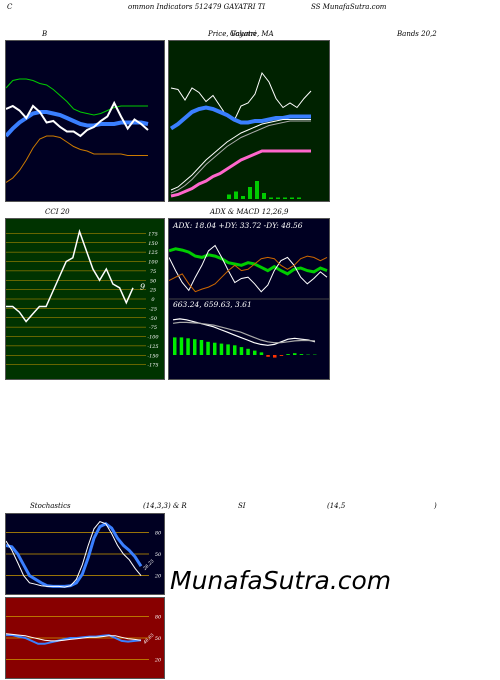 The height and width of the screenshot is (680, 500). What do you see at coordinates (336, 506) in the screenshot?
I see `rsi-title-b: (14,5` at bounding box center [336, 506].